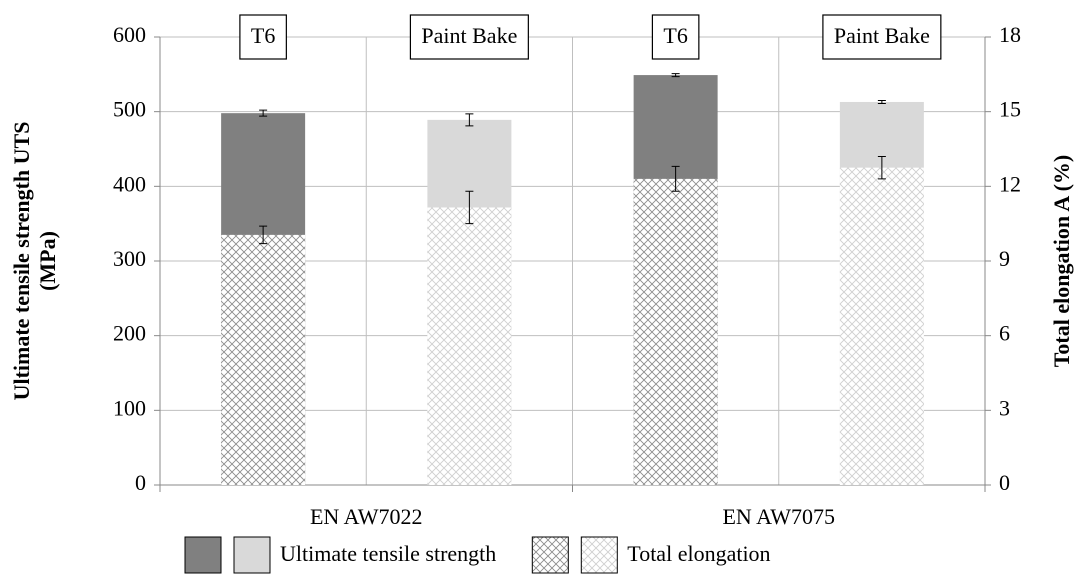 This screenshot has height=578, width=1085. I want to click on y2-tick-label: 3, so click(1004, 407).